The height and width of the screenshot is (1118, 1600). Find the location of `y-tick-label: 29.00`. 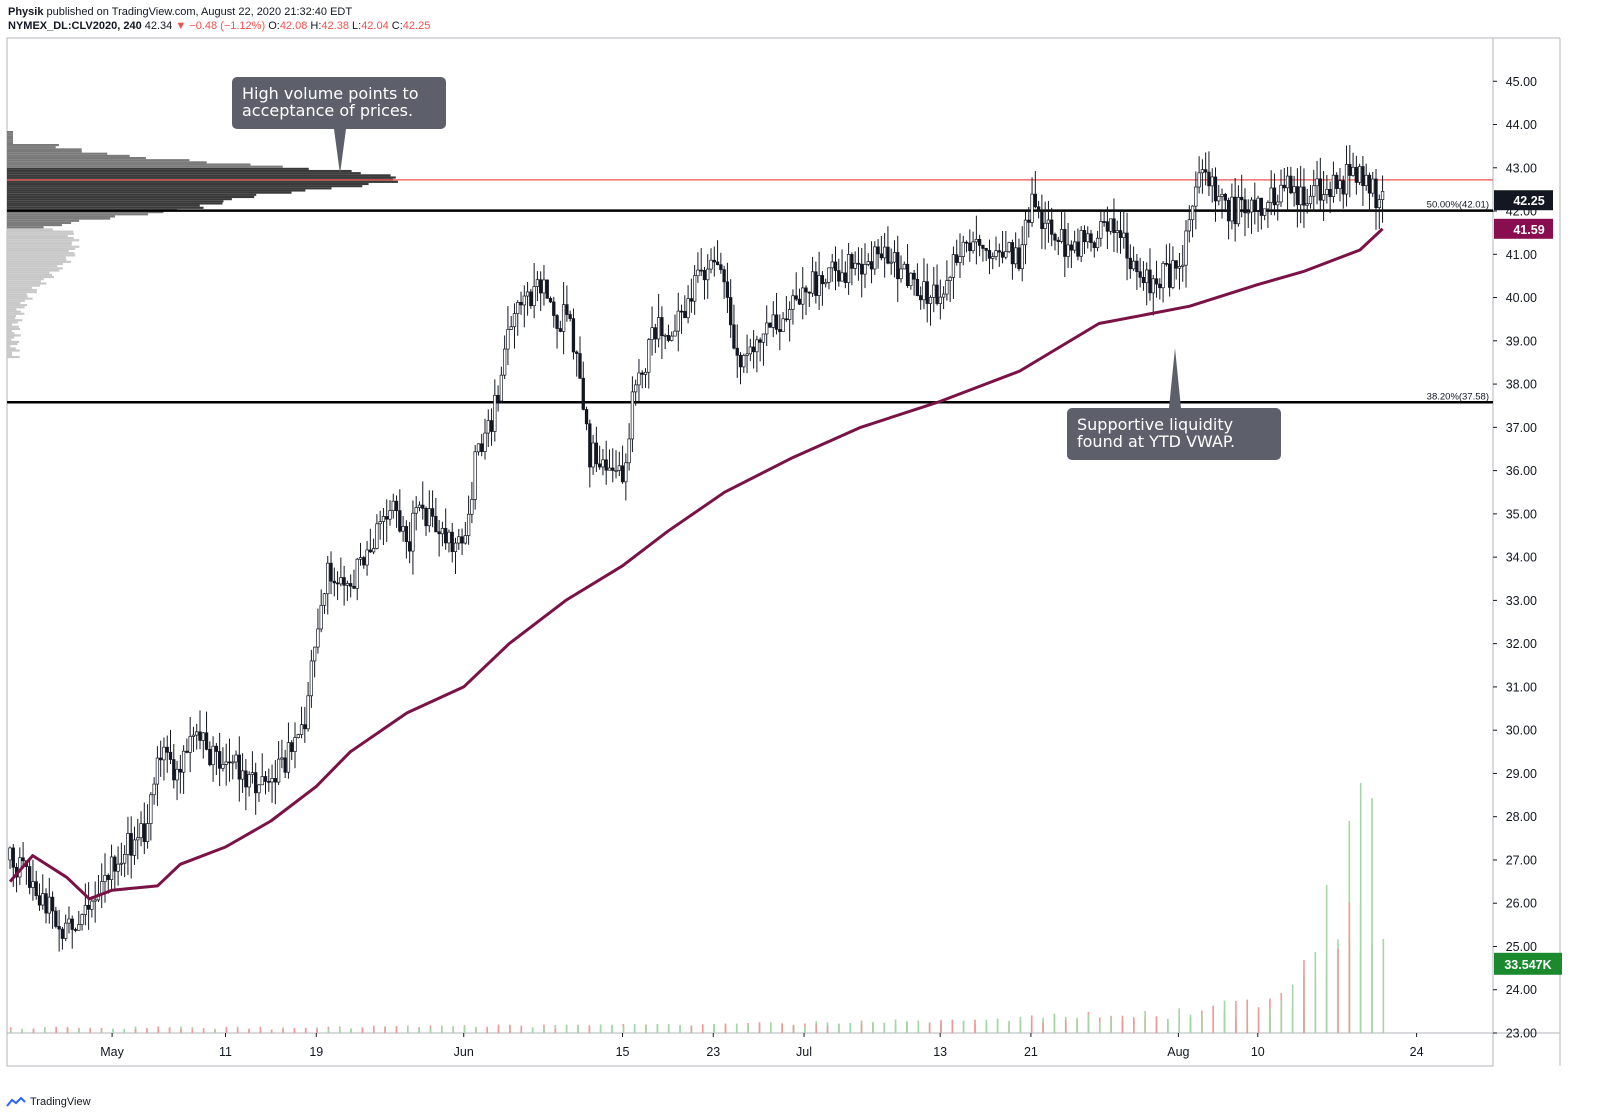

y-tick-label: 29.00 is located at coordinates (1521, 774).